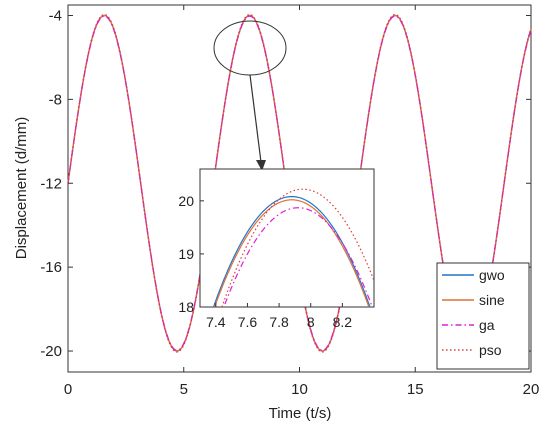 This screenshot has width=550, height=439. I want to click on inset-series-line-pso, so click(297, 247).